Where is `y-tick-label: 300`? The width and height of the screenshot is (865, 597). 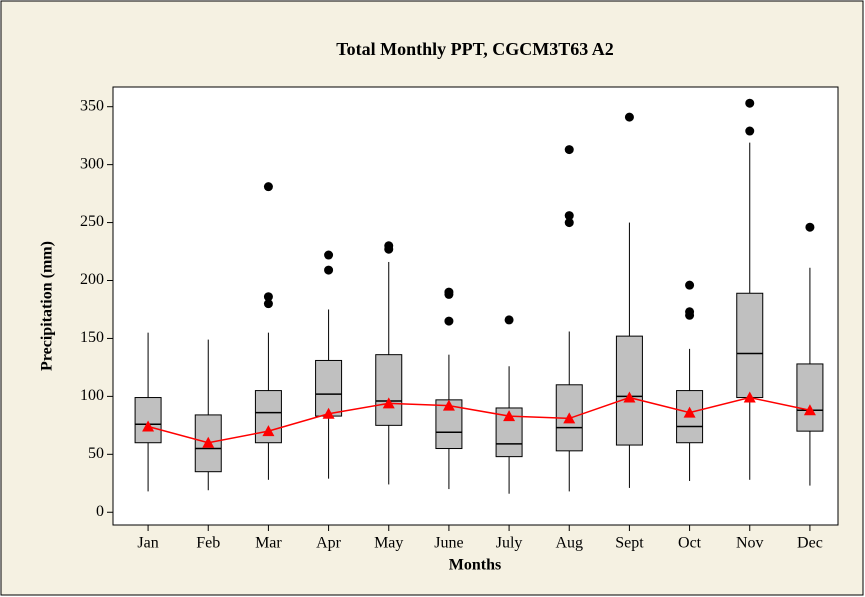
y-tick-label: 300 is located at coordinates (92, 163).